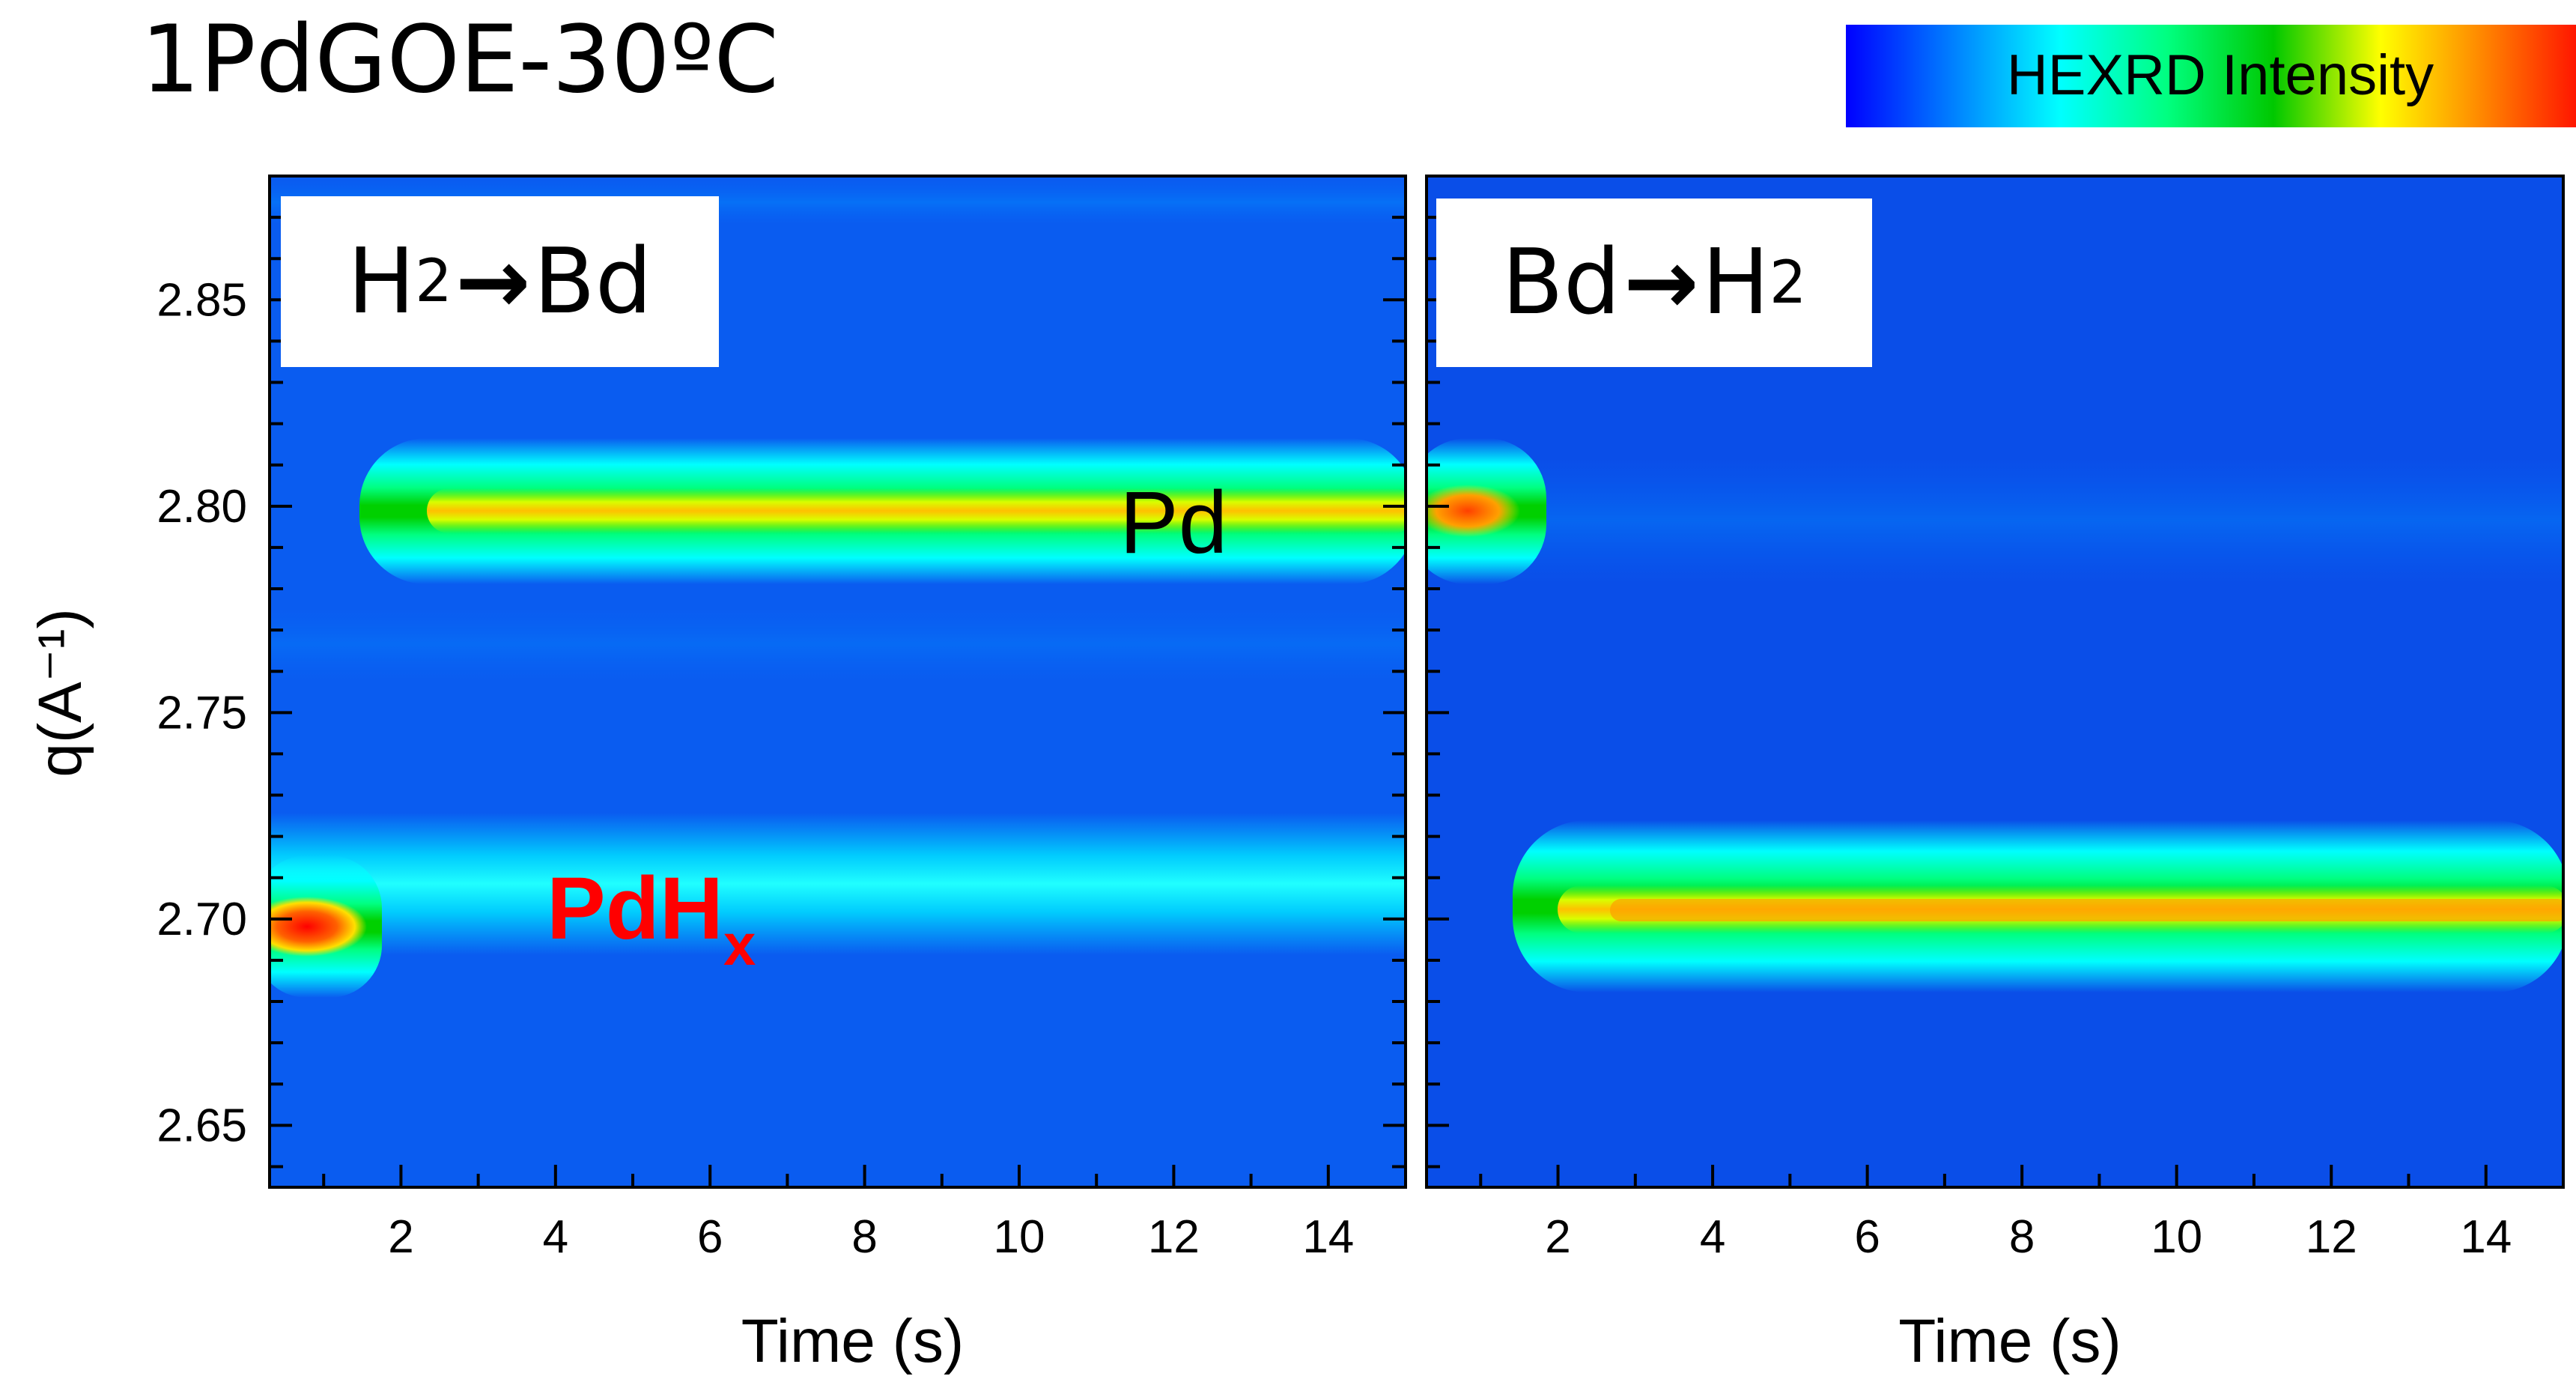 This screenshot has width=2576, height=1385. I want to click on x-tick-label-right: 14, so click(2486, 1237).